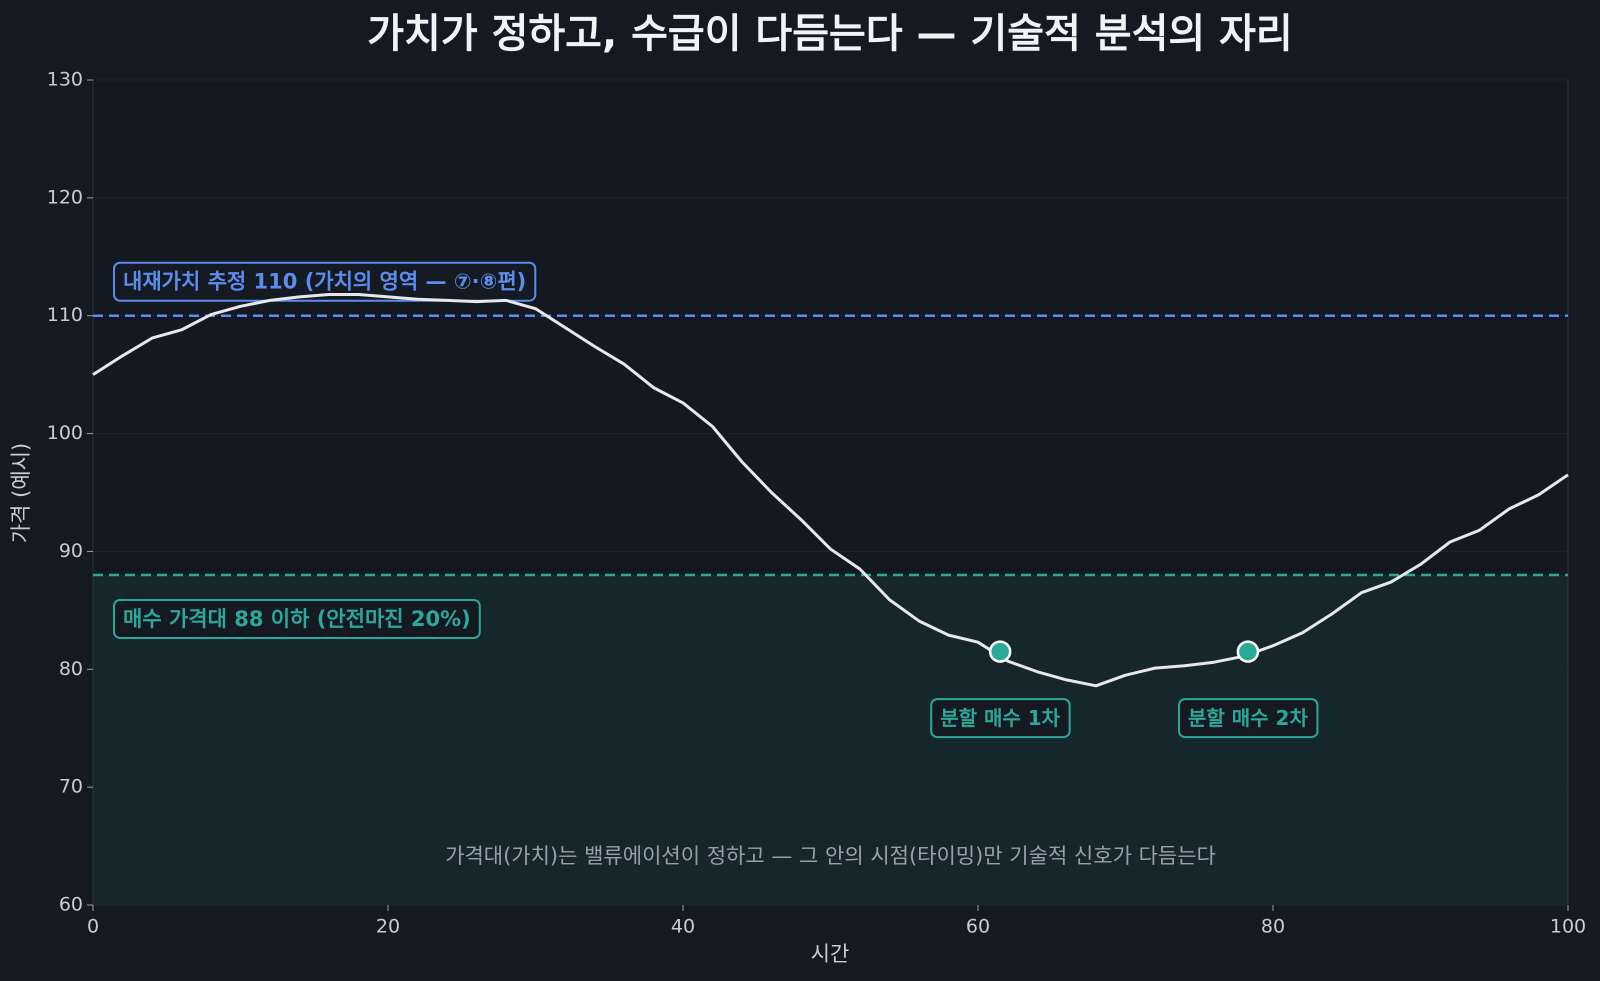 Image resolution: width=1600 pixels, height=981 pixels. What do you see at coordinates (388, 927) in the screenshot?
I see `x-tick-label: 20` at bounding box center [388, 927].